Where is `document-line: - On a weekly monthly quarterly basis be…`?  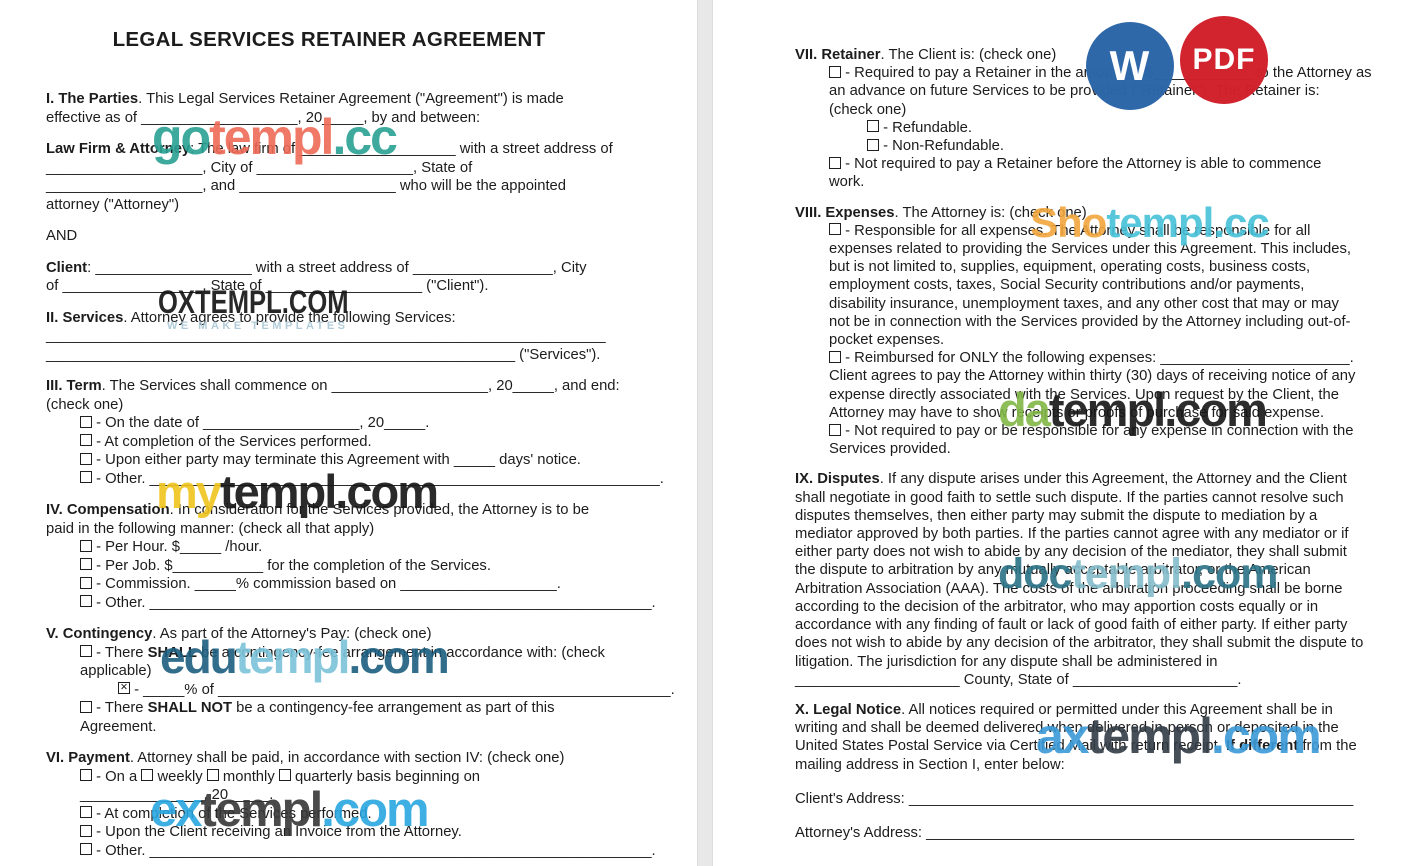 document-line: - On a weekly monthly quarterly basis be… is located at coordinates (371, 777).